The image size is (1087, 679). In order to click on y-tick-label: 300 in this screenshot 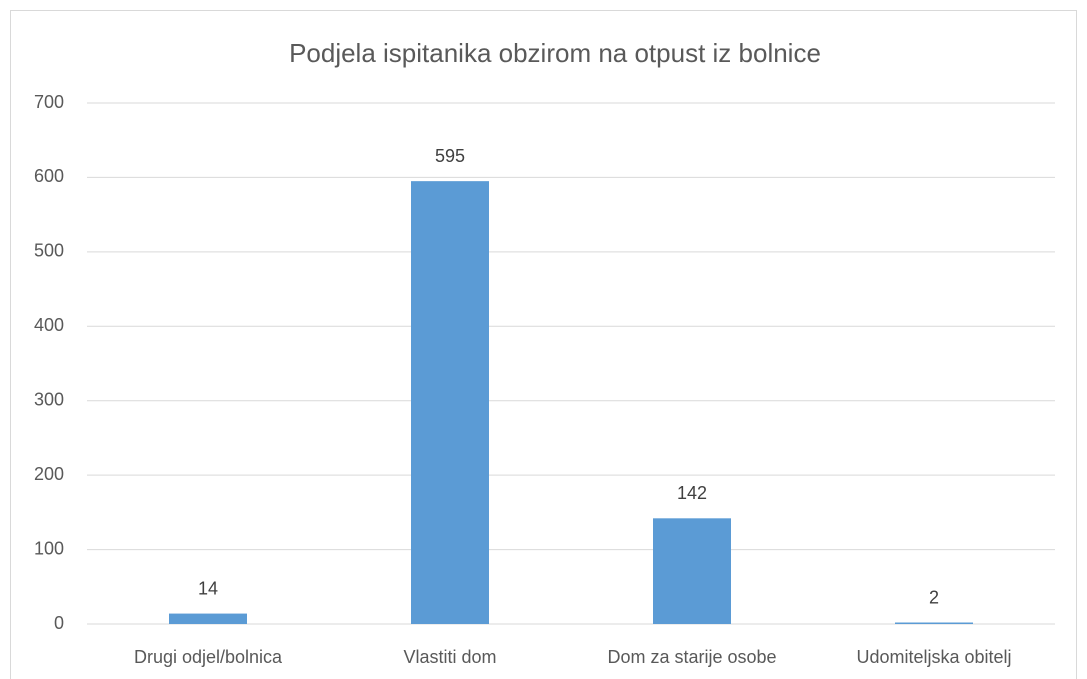, I will do `click(49, 399)`.